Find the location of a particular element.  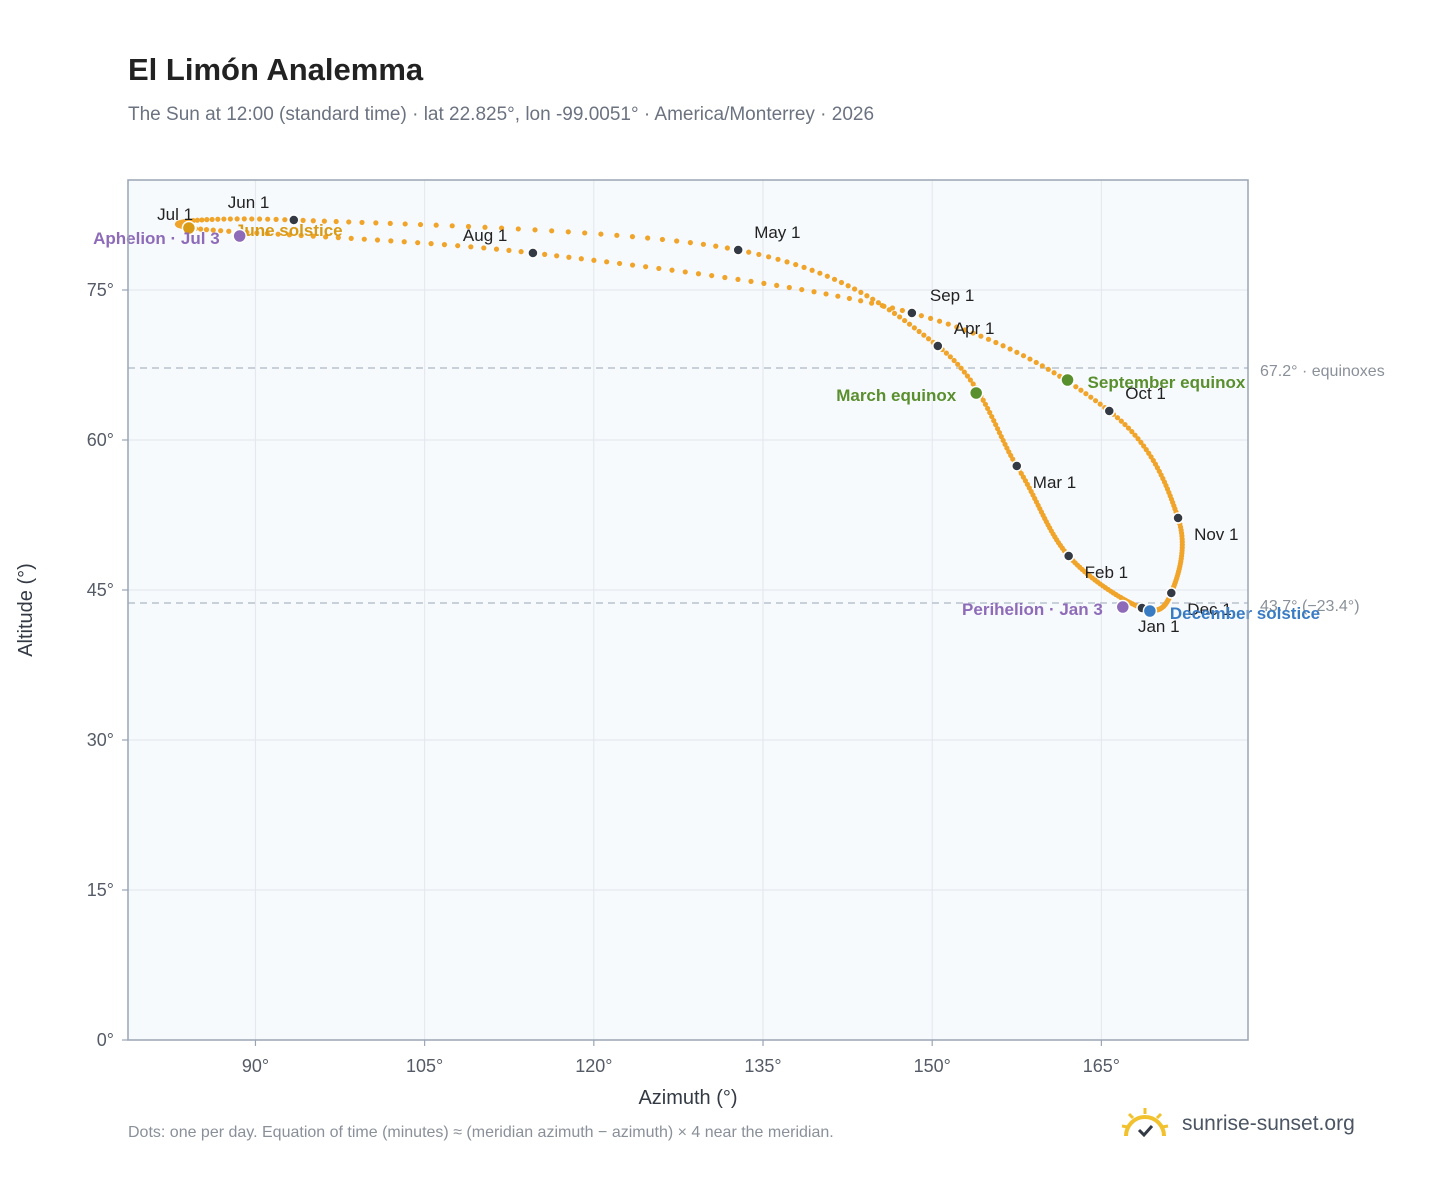

x-tick-label: 150° is located at coordinates (932, 1066).